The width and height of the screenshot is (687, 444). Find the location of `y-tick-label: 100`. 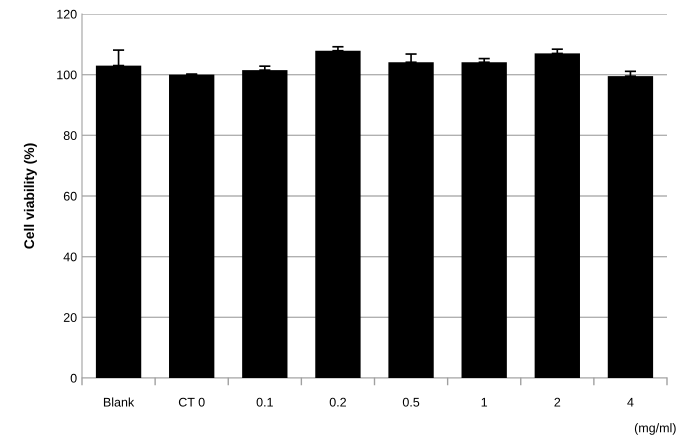

y-tick-label: 100 is located at coordinates (67, 75).